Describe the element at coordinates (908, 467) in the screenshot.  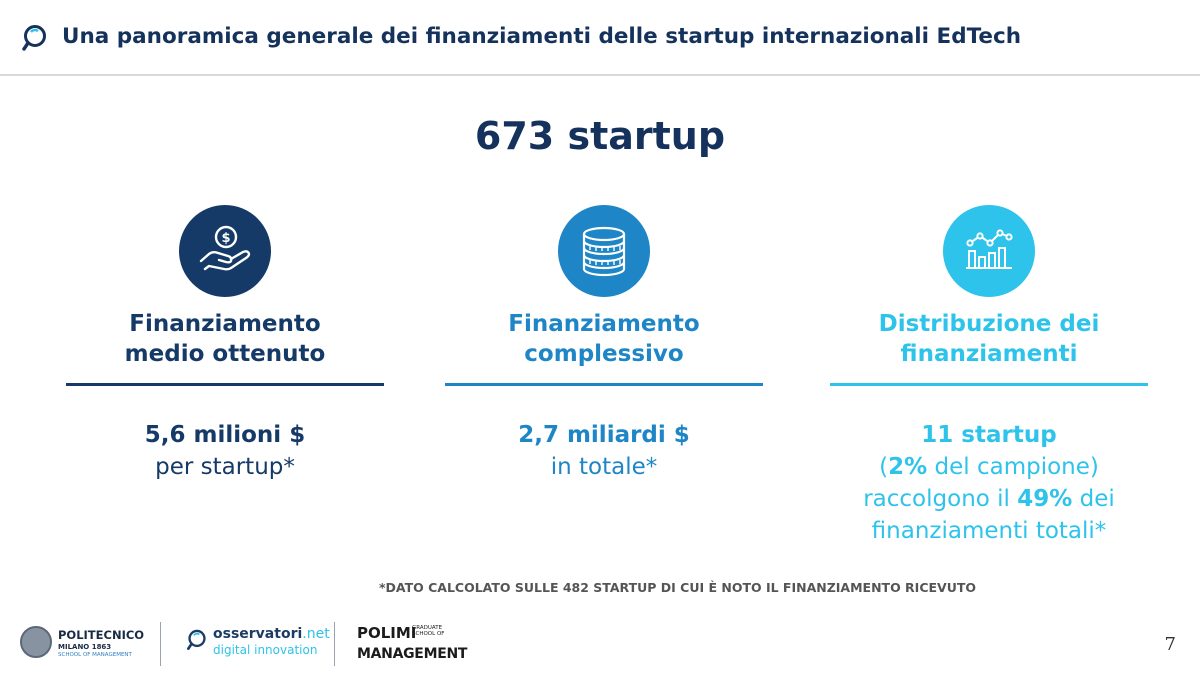
I see `sample-percent: 2%` at that location.